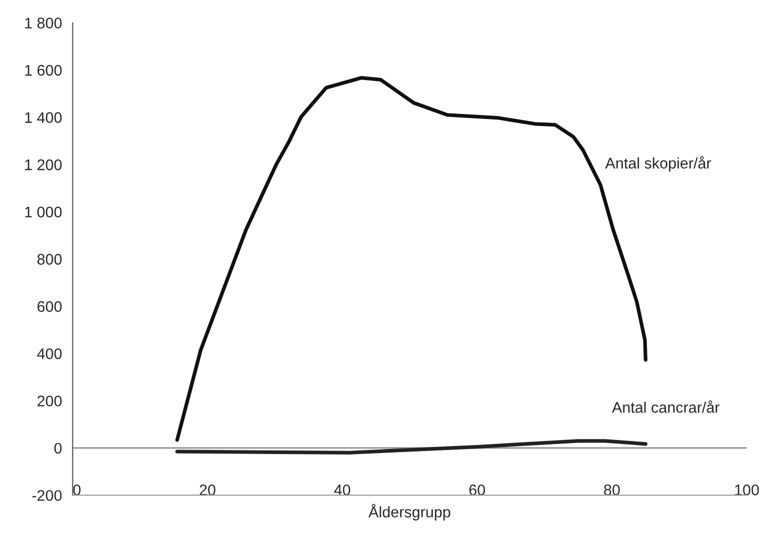 The height and width of the screenshot is (543, 773). What do you see at coordinates (342, 490) in the screenshot?
I see `x-tick-label: 40` at bounding box center [342, 490].